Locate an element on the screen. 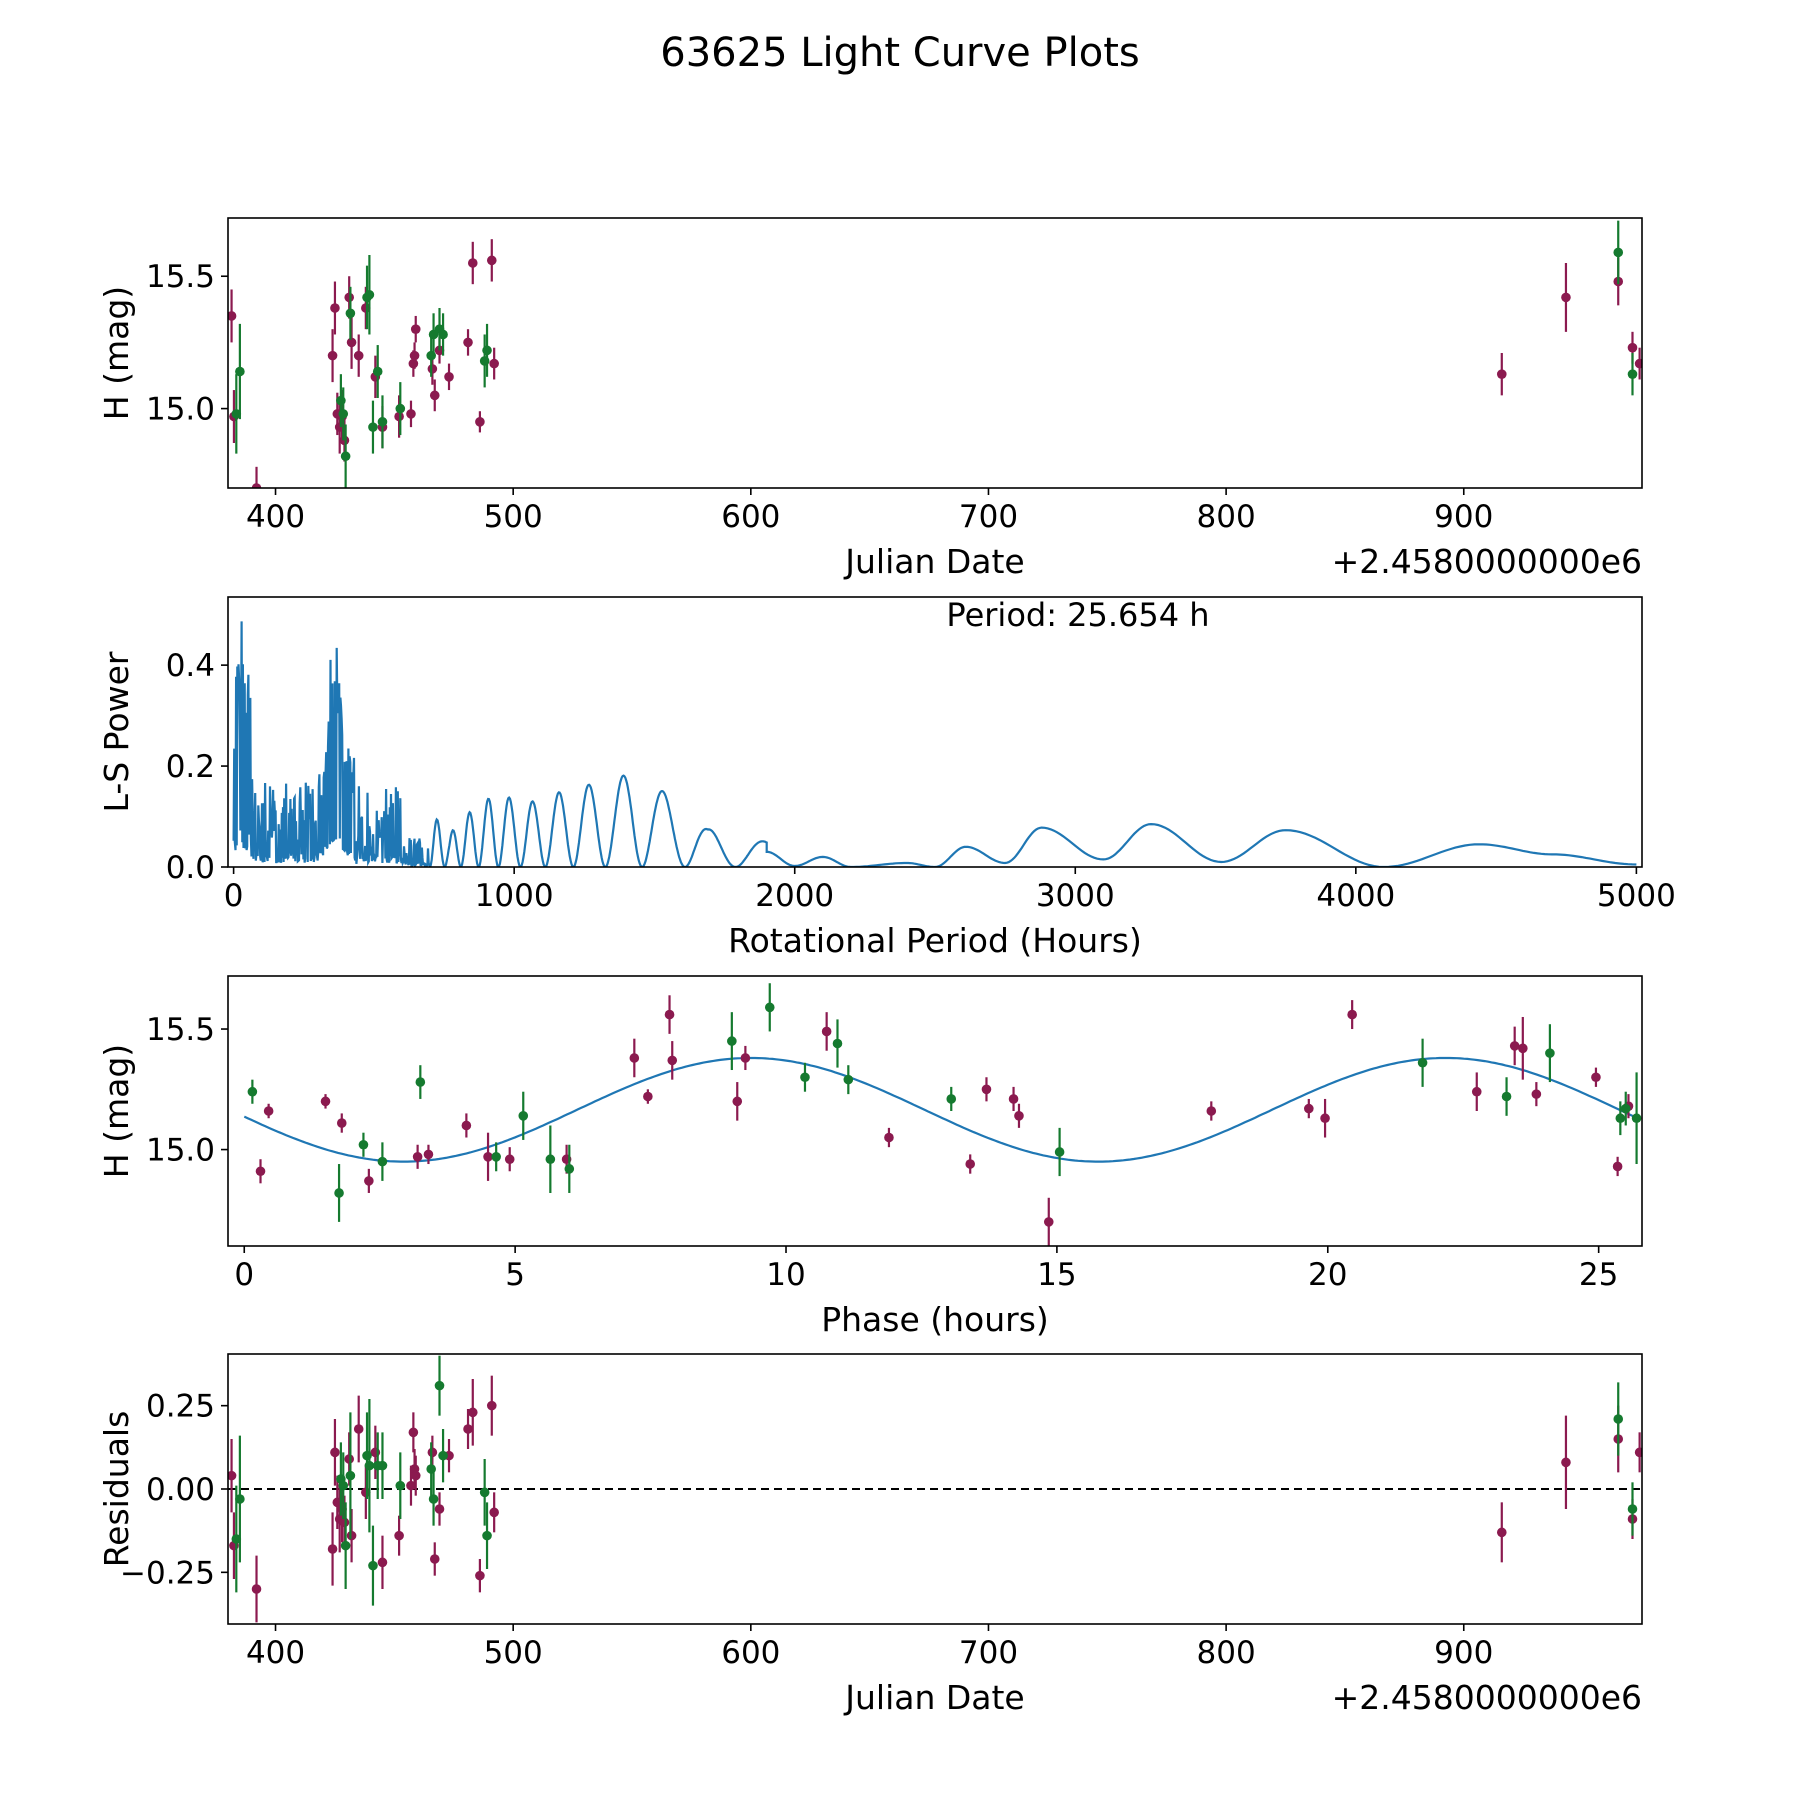  x-tick-label: 1000 is located at coordinates (514, 896).